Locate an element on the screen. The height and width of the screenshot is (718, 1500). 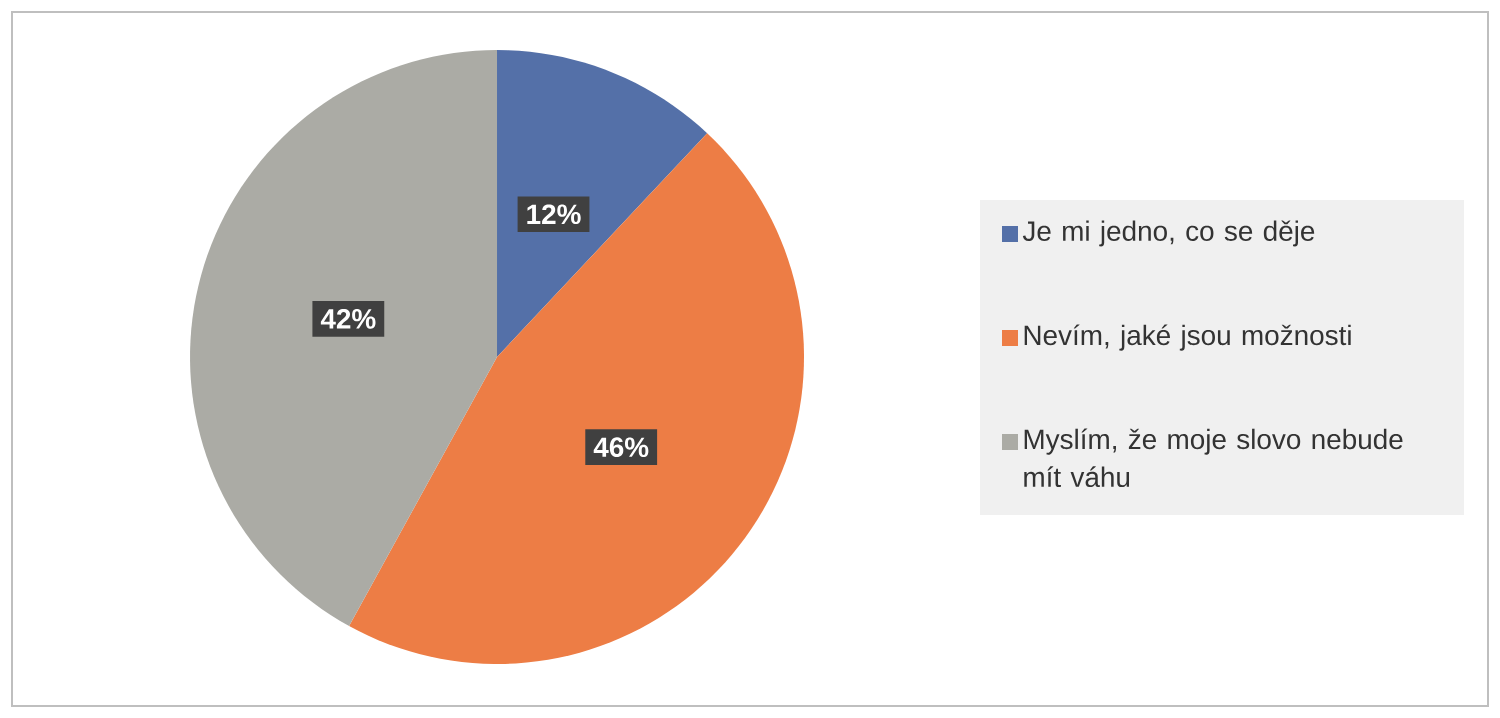
data-label: 42% is located at coordinates (348, 318).